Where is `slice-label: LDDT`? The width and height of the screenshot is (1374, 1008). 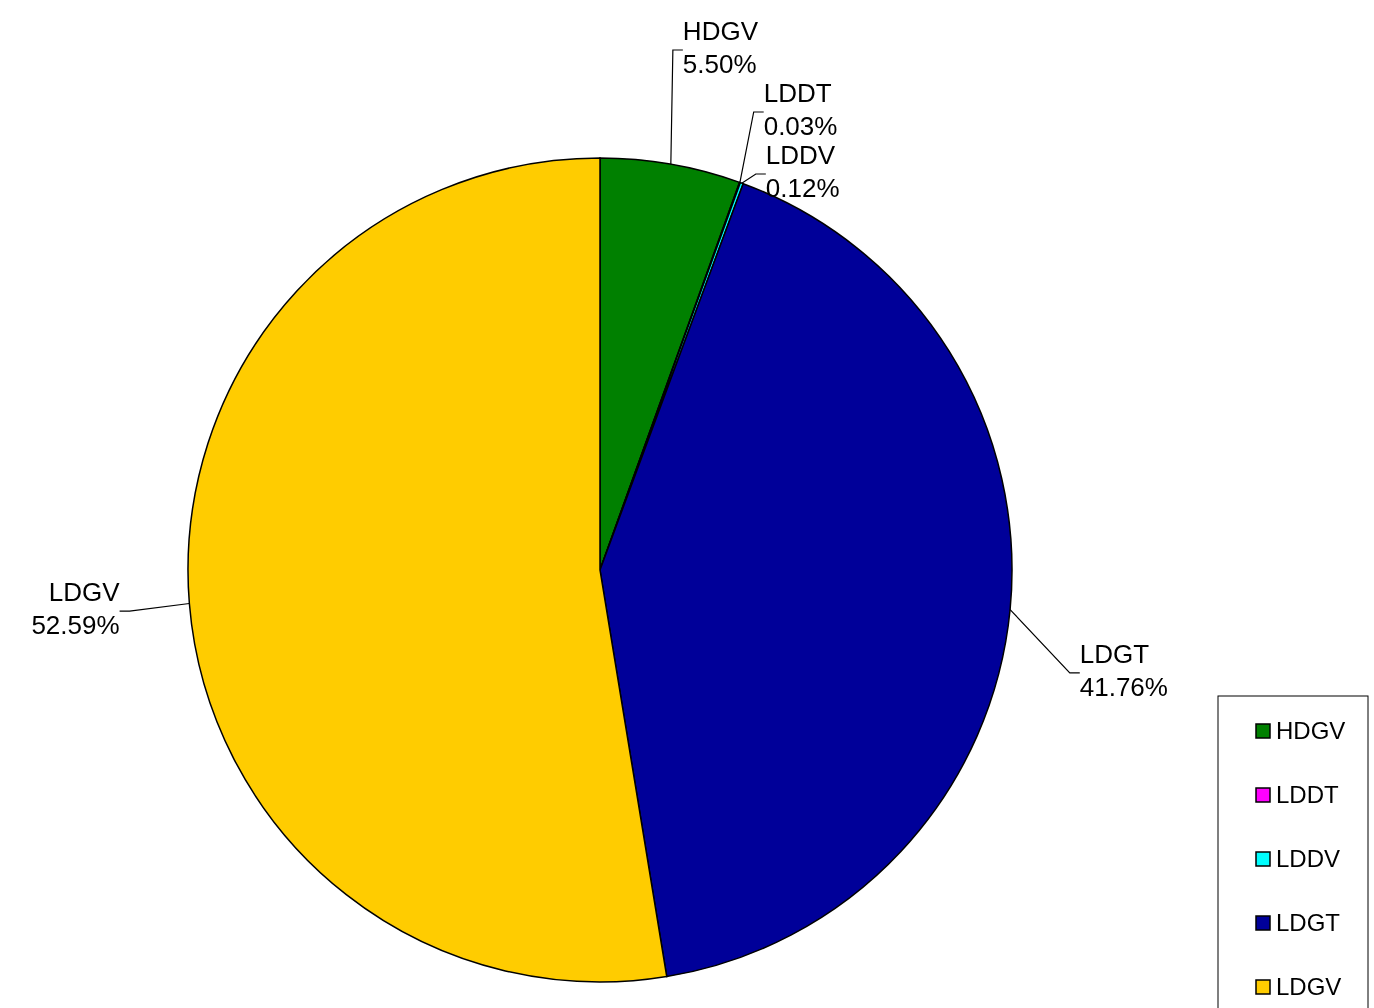 slice-label: LDDT is located at coordinates (797, 93).